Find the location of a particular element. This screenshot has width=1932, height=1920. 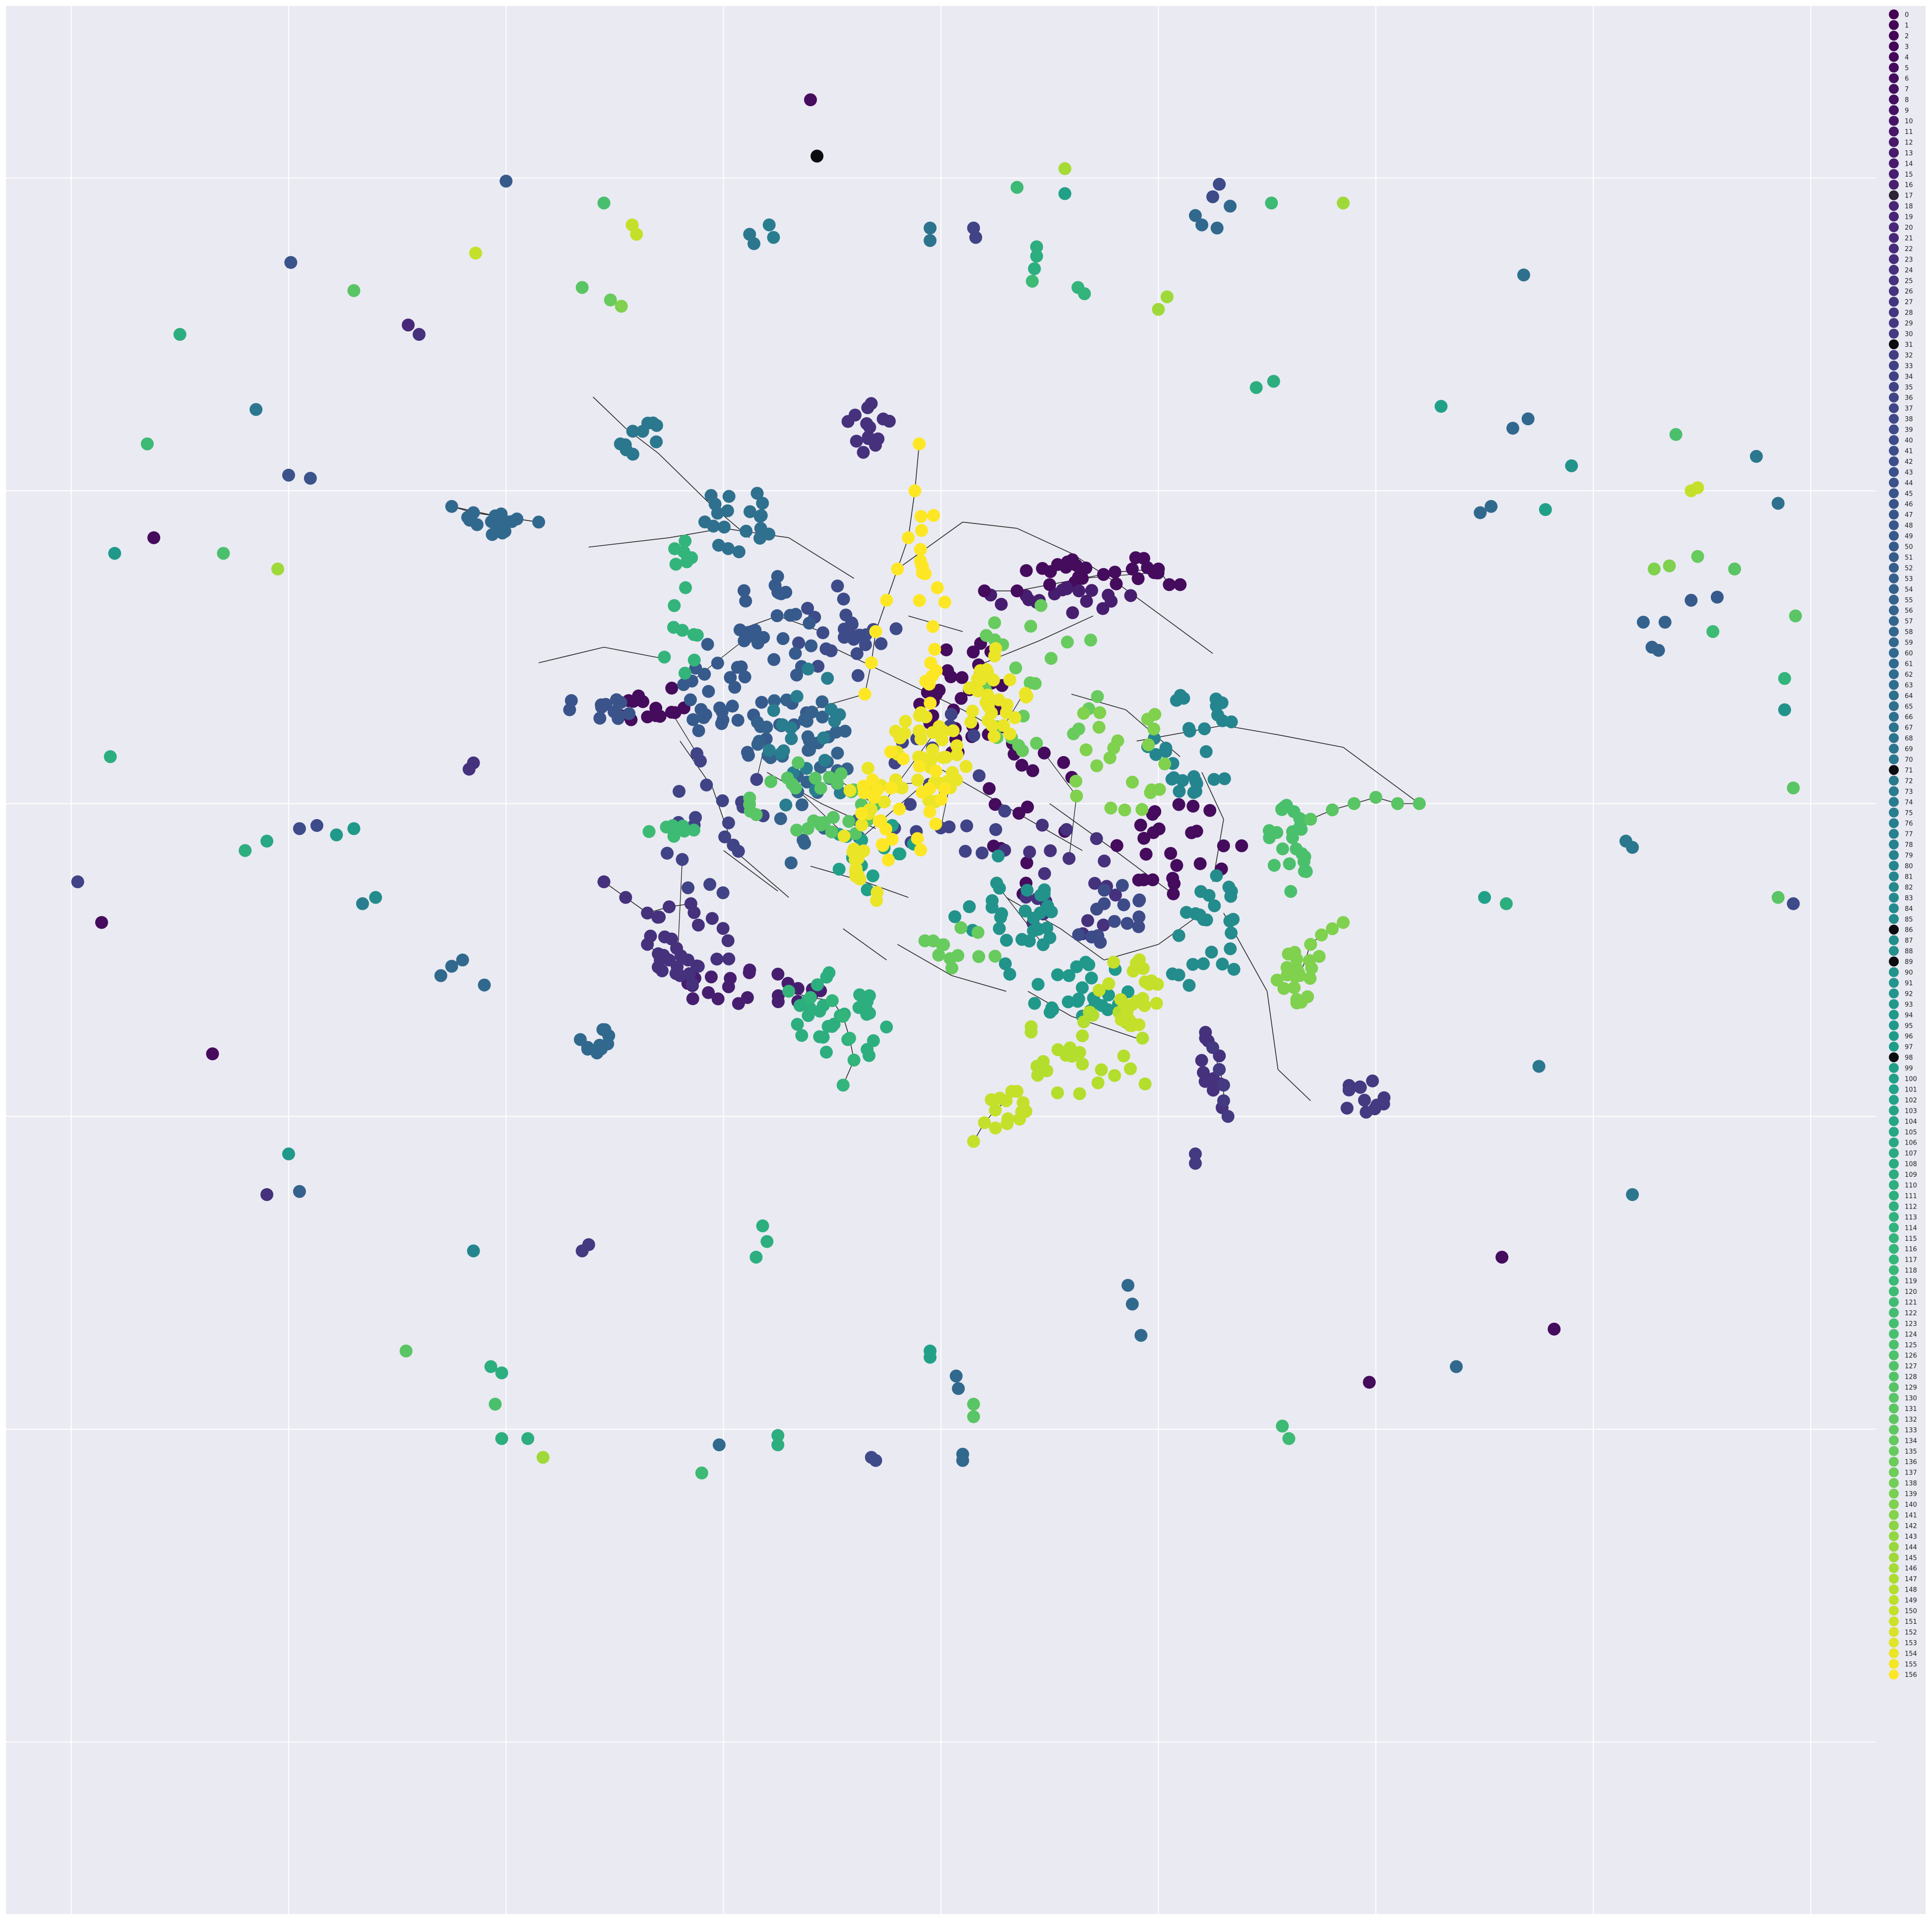

legend-label: 50 is located at coordinates (1909, 547).